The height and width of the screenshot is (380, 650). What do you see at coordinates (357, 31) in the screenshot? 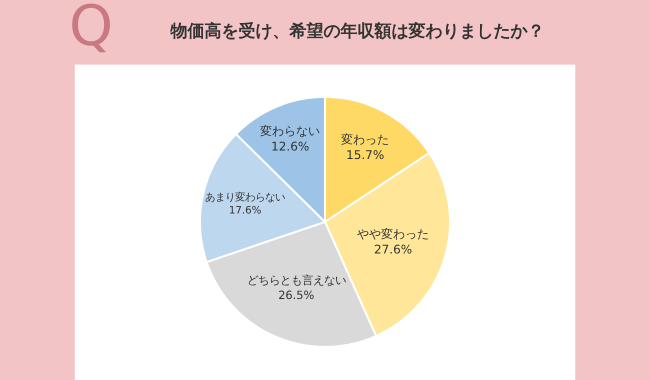
I see `chart-title: 物価高を受け、希望の年収額は変わりましたか？` at bounding box center [357, 31].